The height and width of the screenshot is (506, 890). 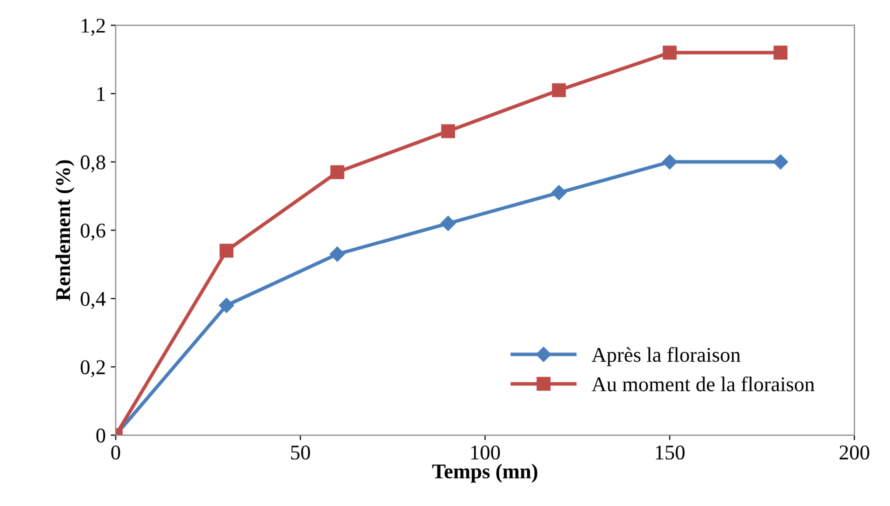 What do you see at coordinates (703, 384) in the screenshot?
I see `legend-label: Au moment de la floraison` at bounding box center [703, 384].